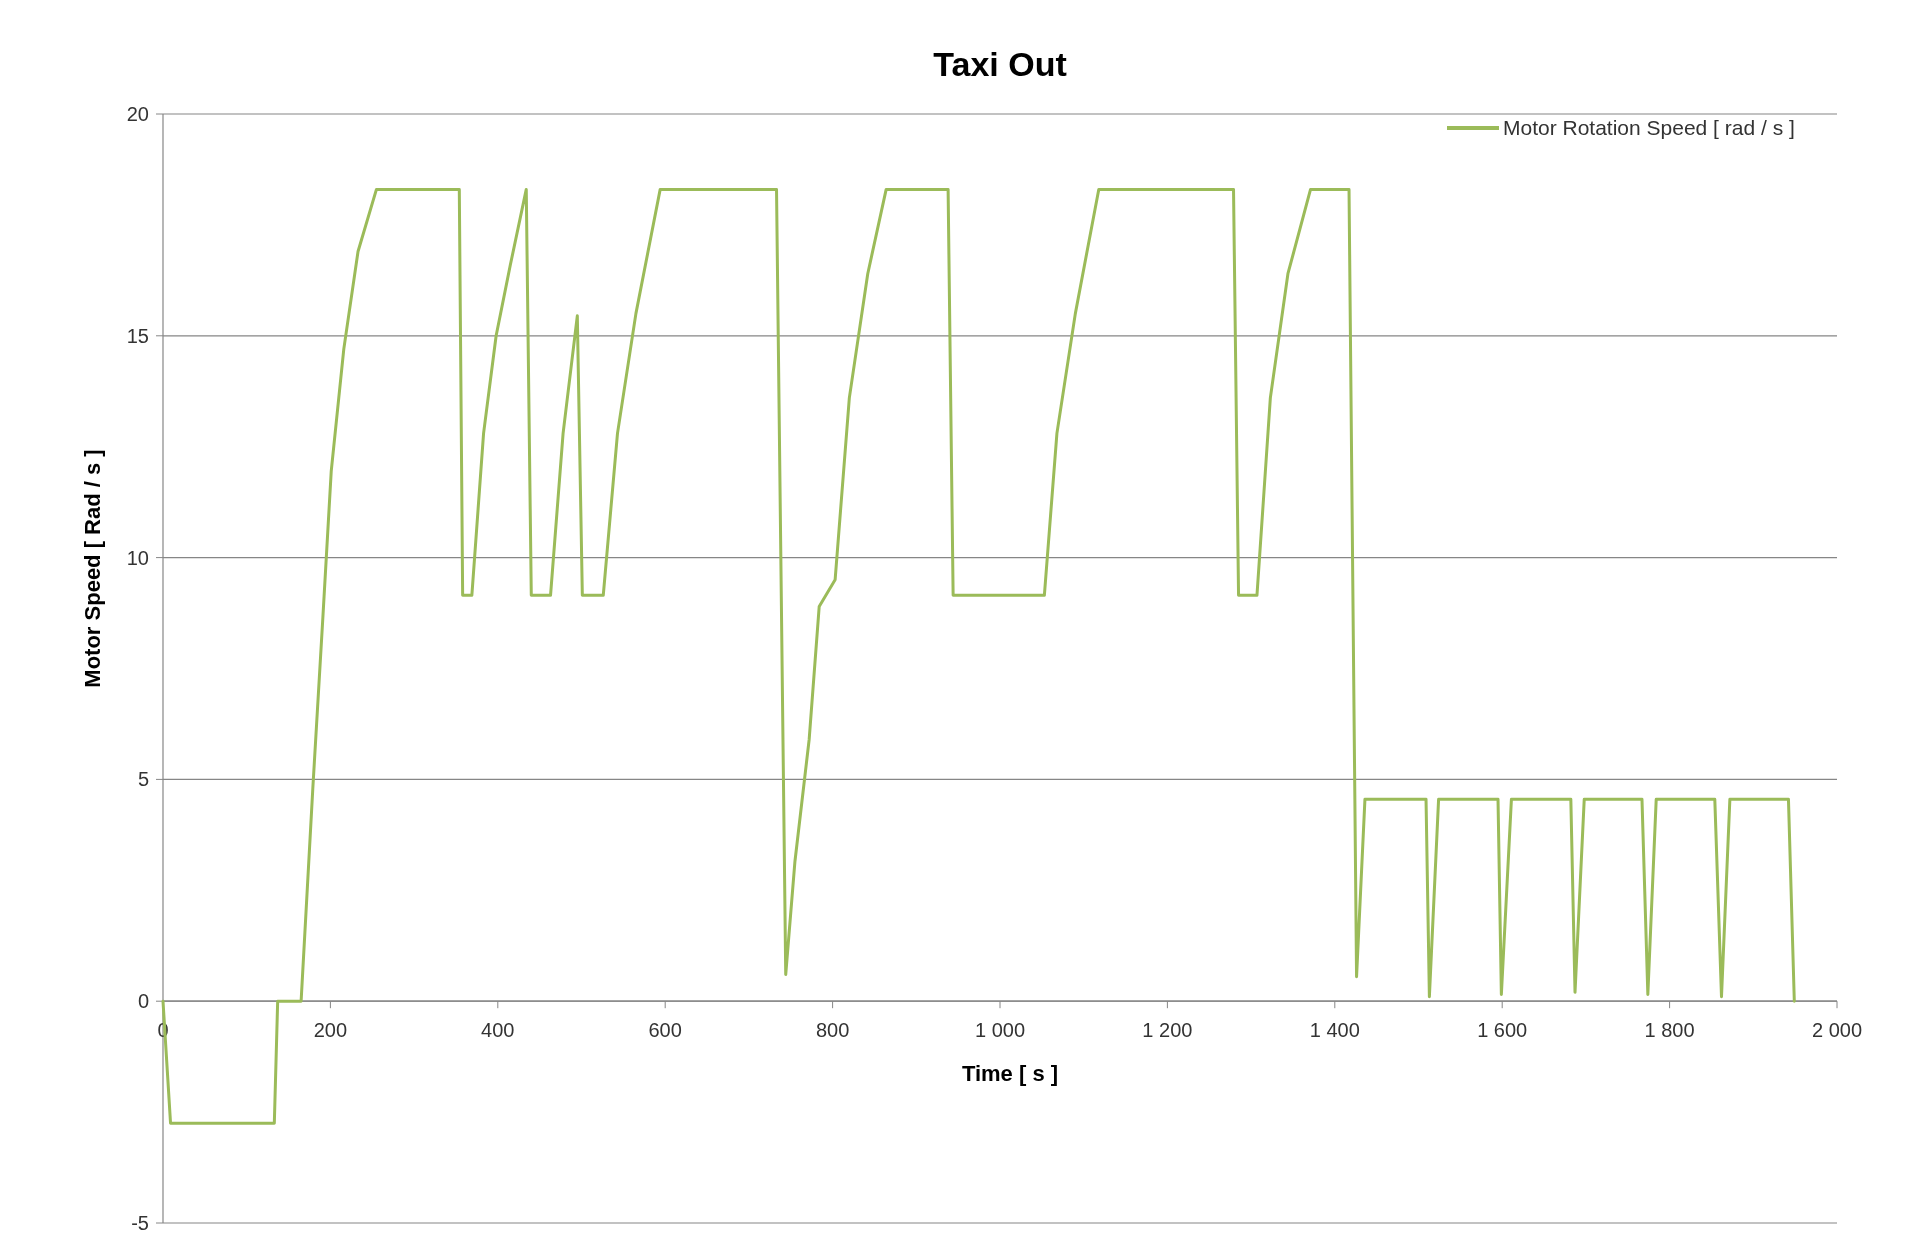  Describe the element at coordinates (1502, 1030) in the screenshot. I see `x-tick-label: 1 600` at that location.